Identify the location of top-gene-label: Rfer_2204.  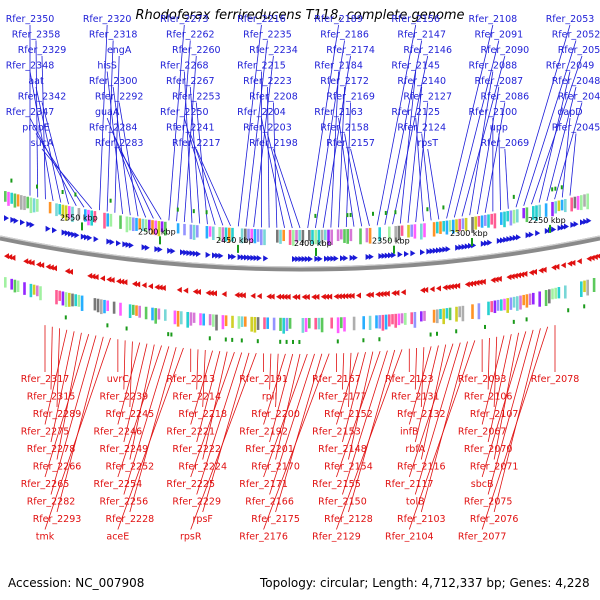
(261, 112).